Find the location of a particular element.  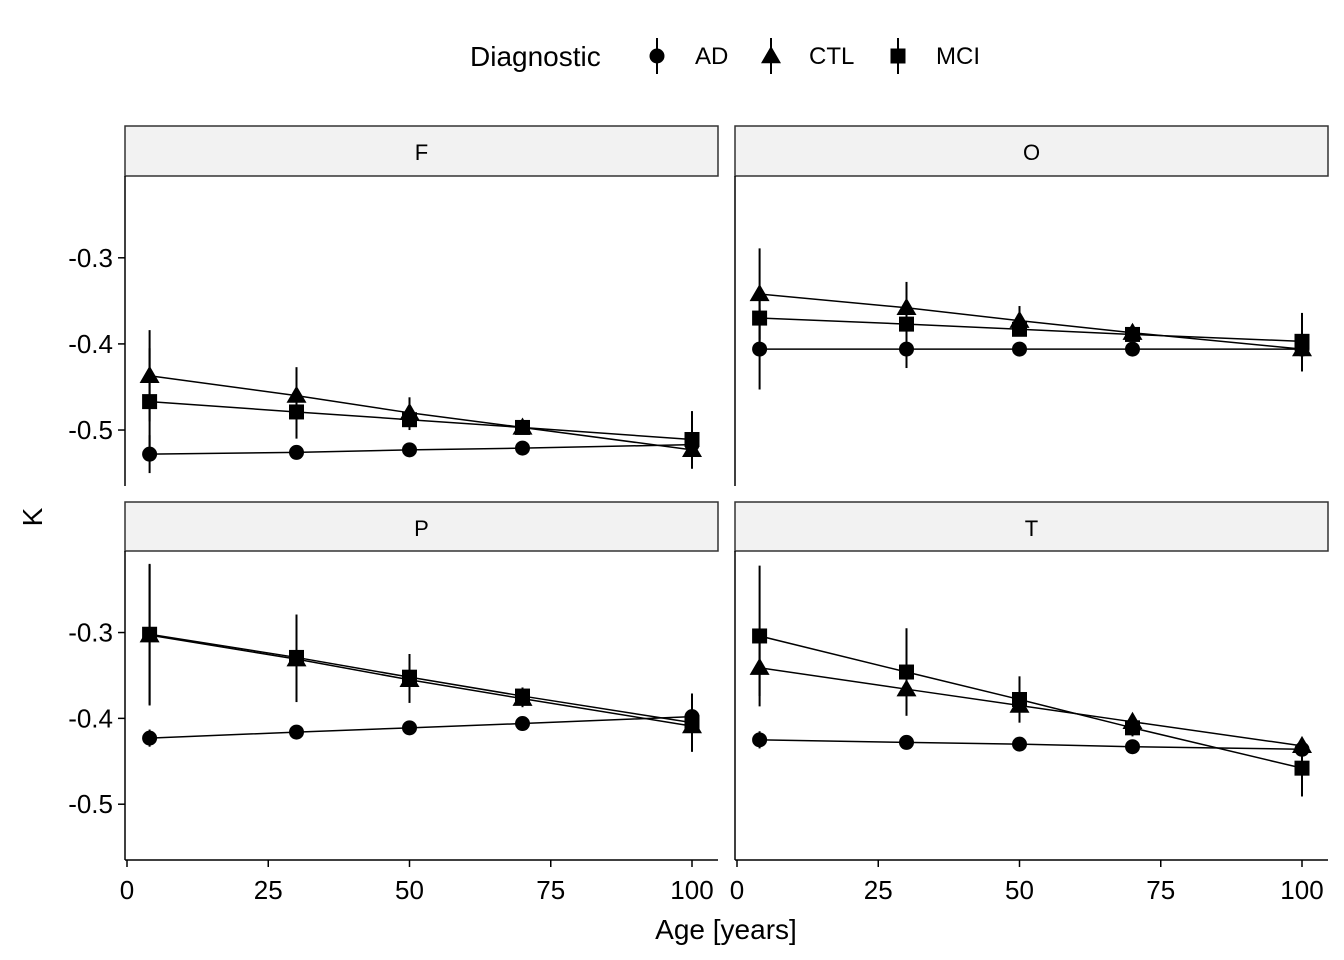

legend-label-mci: MCI is located at coordinates (958, 56).